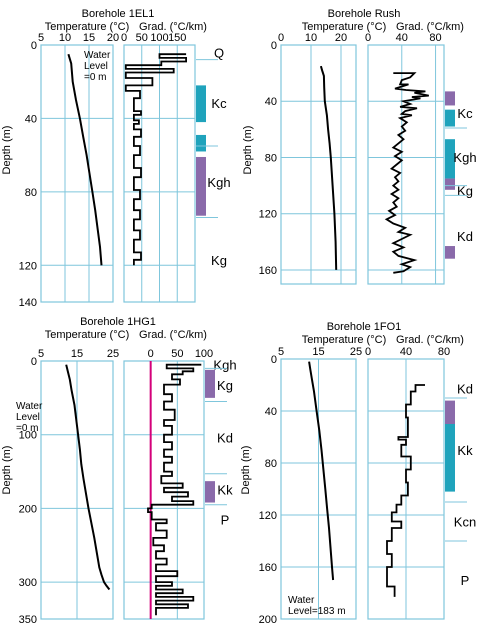 Image resolution: width=484 pixels, height=626 pixels. I want to click on grad-tick-label: 150, so click(177, 38).